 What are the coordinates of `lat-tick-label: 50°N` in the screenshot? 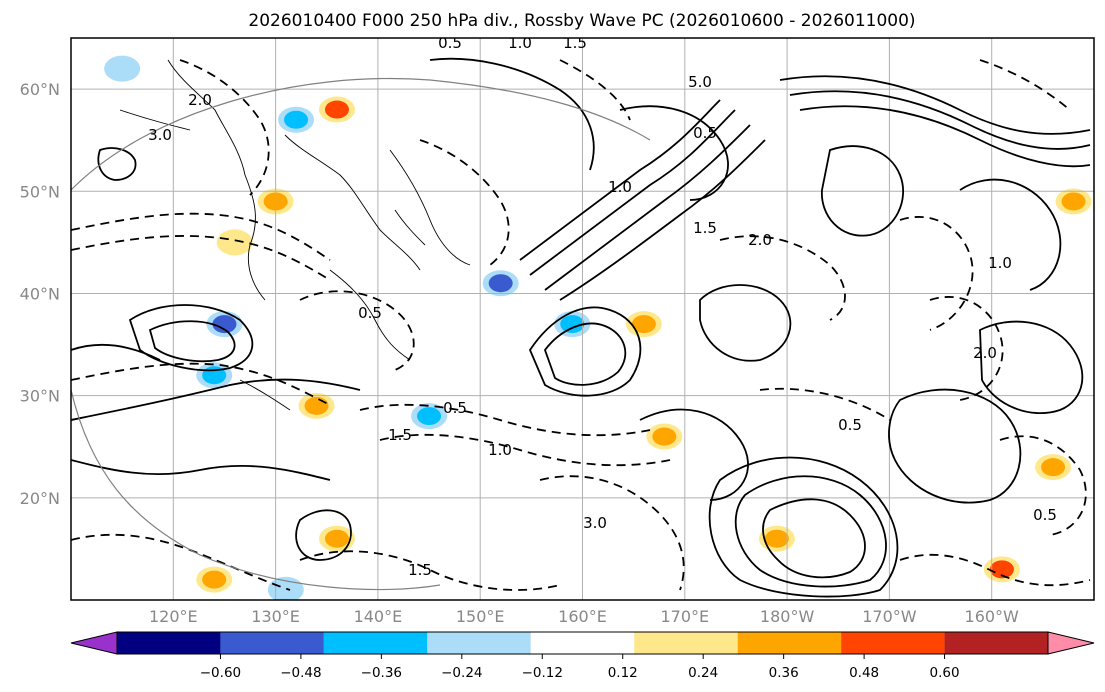 It's located at (40, 191).